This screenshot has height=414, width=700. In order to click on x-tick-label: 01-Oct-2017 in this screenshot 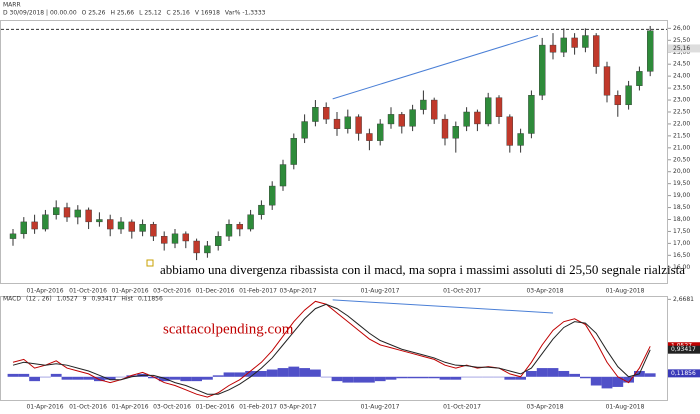, I will do `click(462, 407)`.